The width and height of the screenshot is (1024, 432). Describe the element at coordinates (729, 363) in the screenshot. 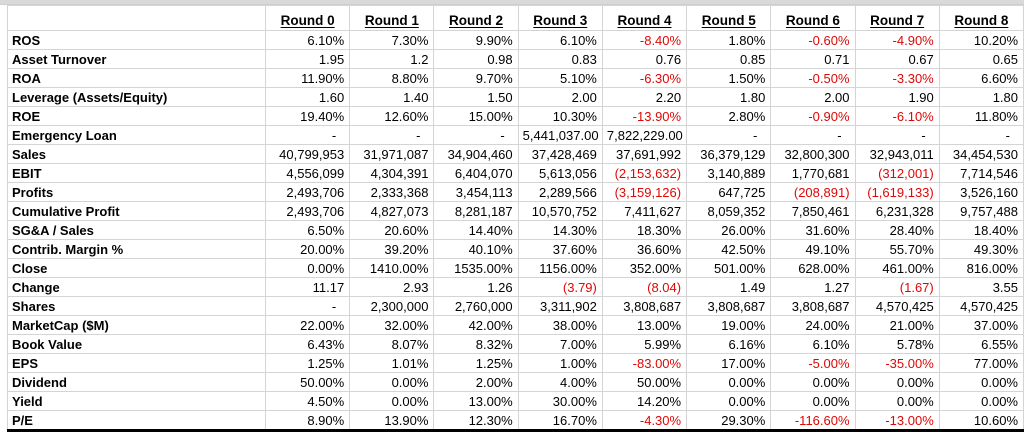

I see `value-cell: 17.00%` at that location.